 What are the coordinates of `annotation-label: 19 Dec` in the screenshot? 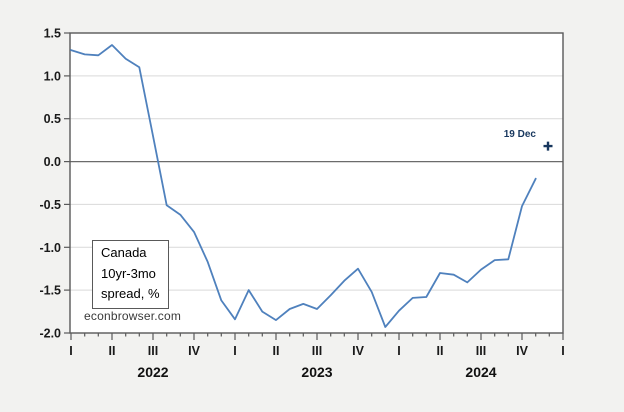 It's located at (519, 134).